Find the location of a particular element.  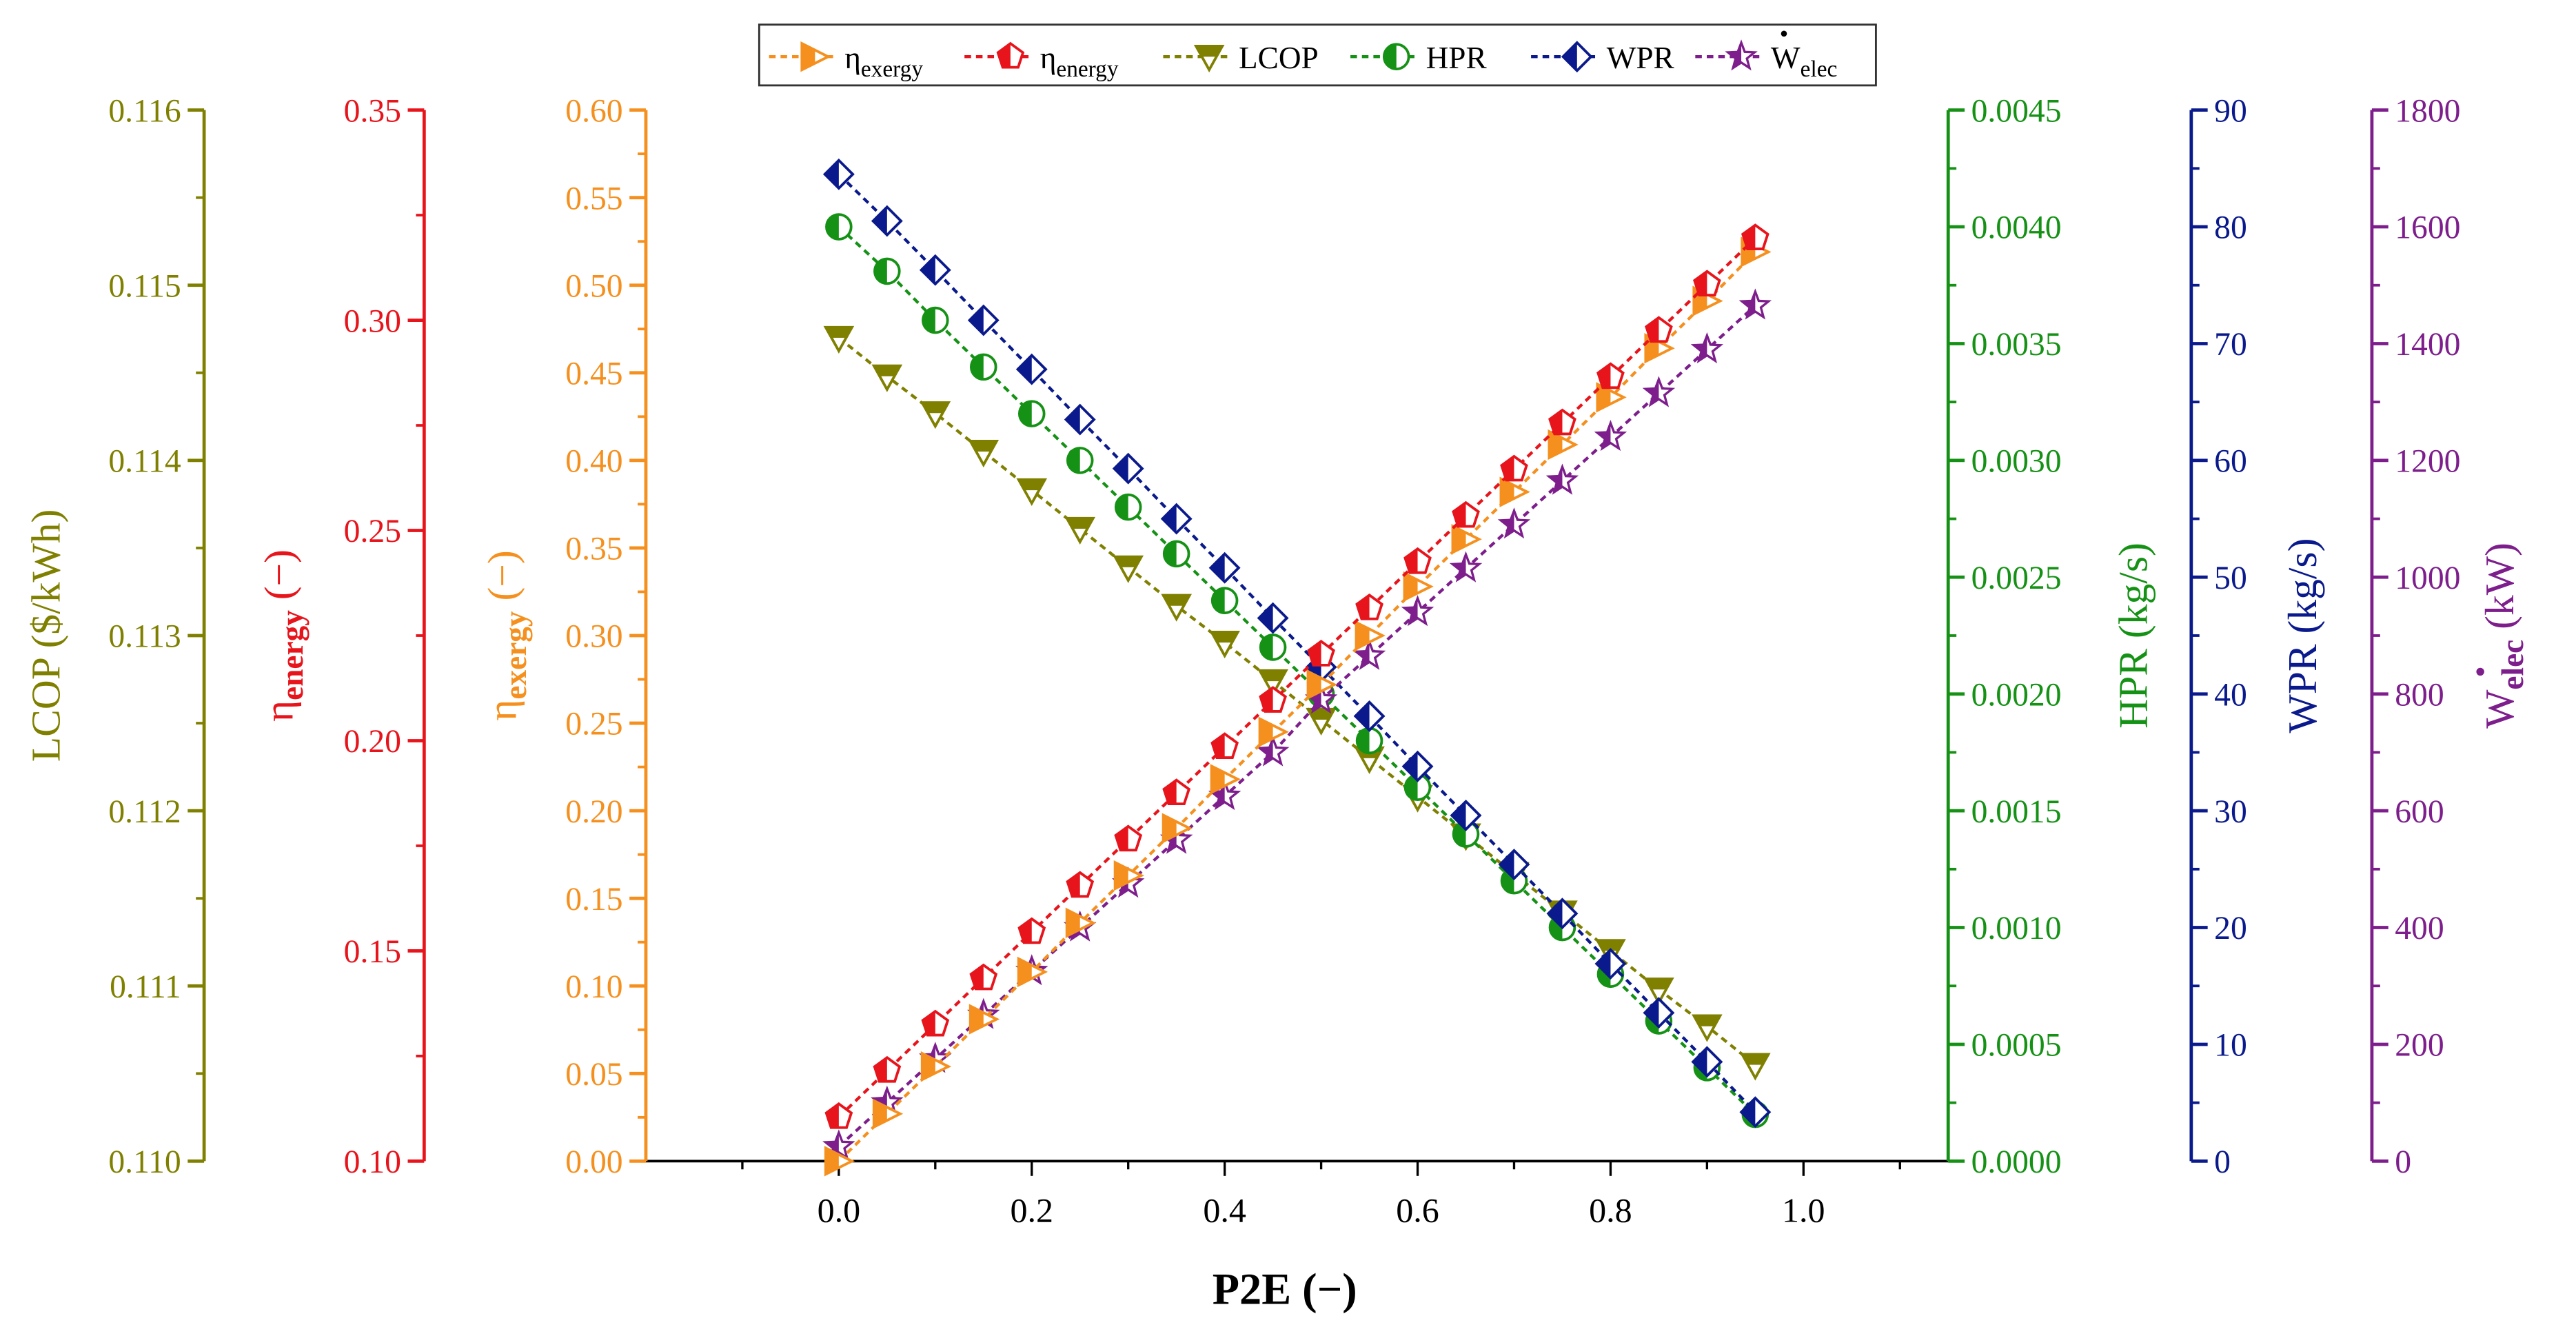

y-axis-title-main: W is located at coordinates (2499, 709).